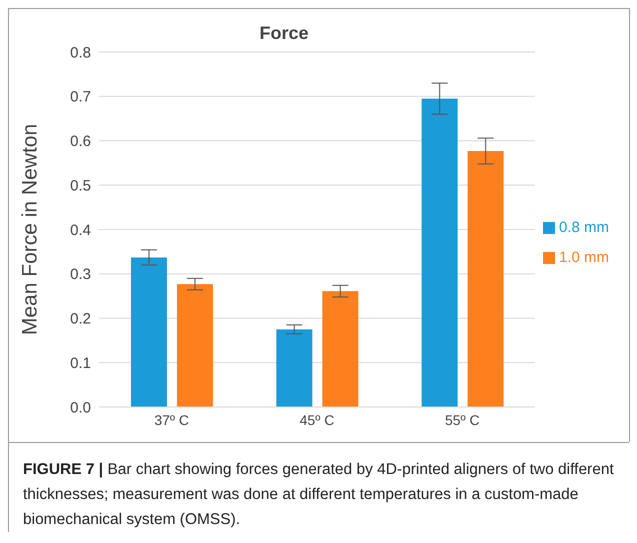 The width and height of the screenshot is (637, 543). Describe the element at coordinates (462, 420) in the screenshot. I see `x-tick-label: 55º C` at that location.